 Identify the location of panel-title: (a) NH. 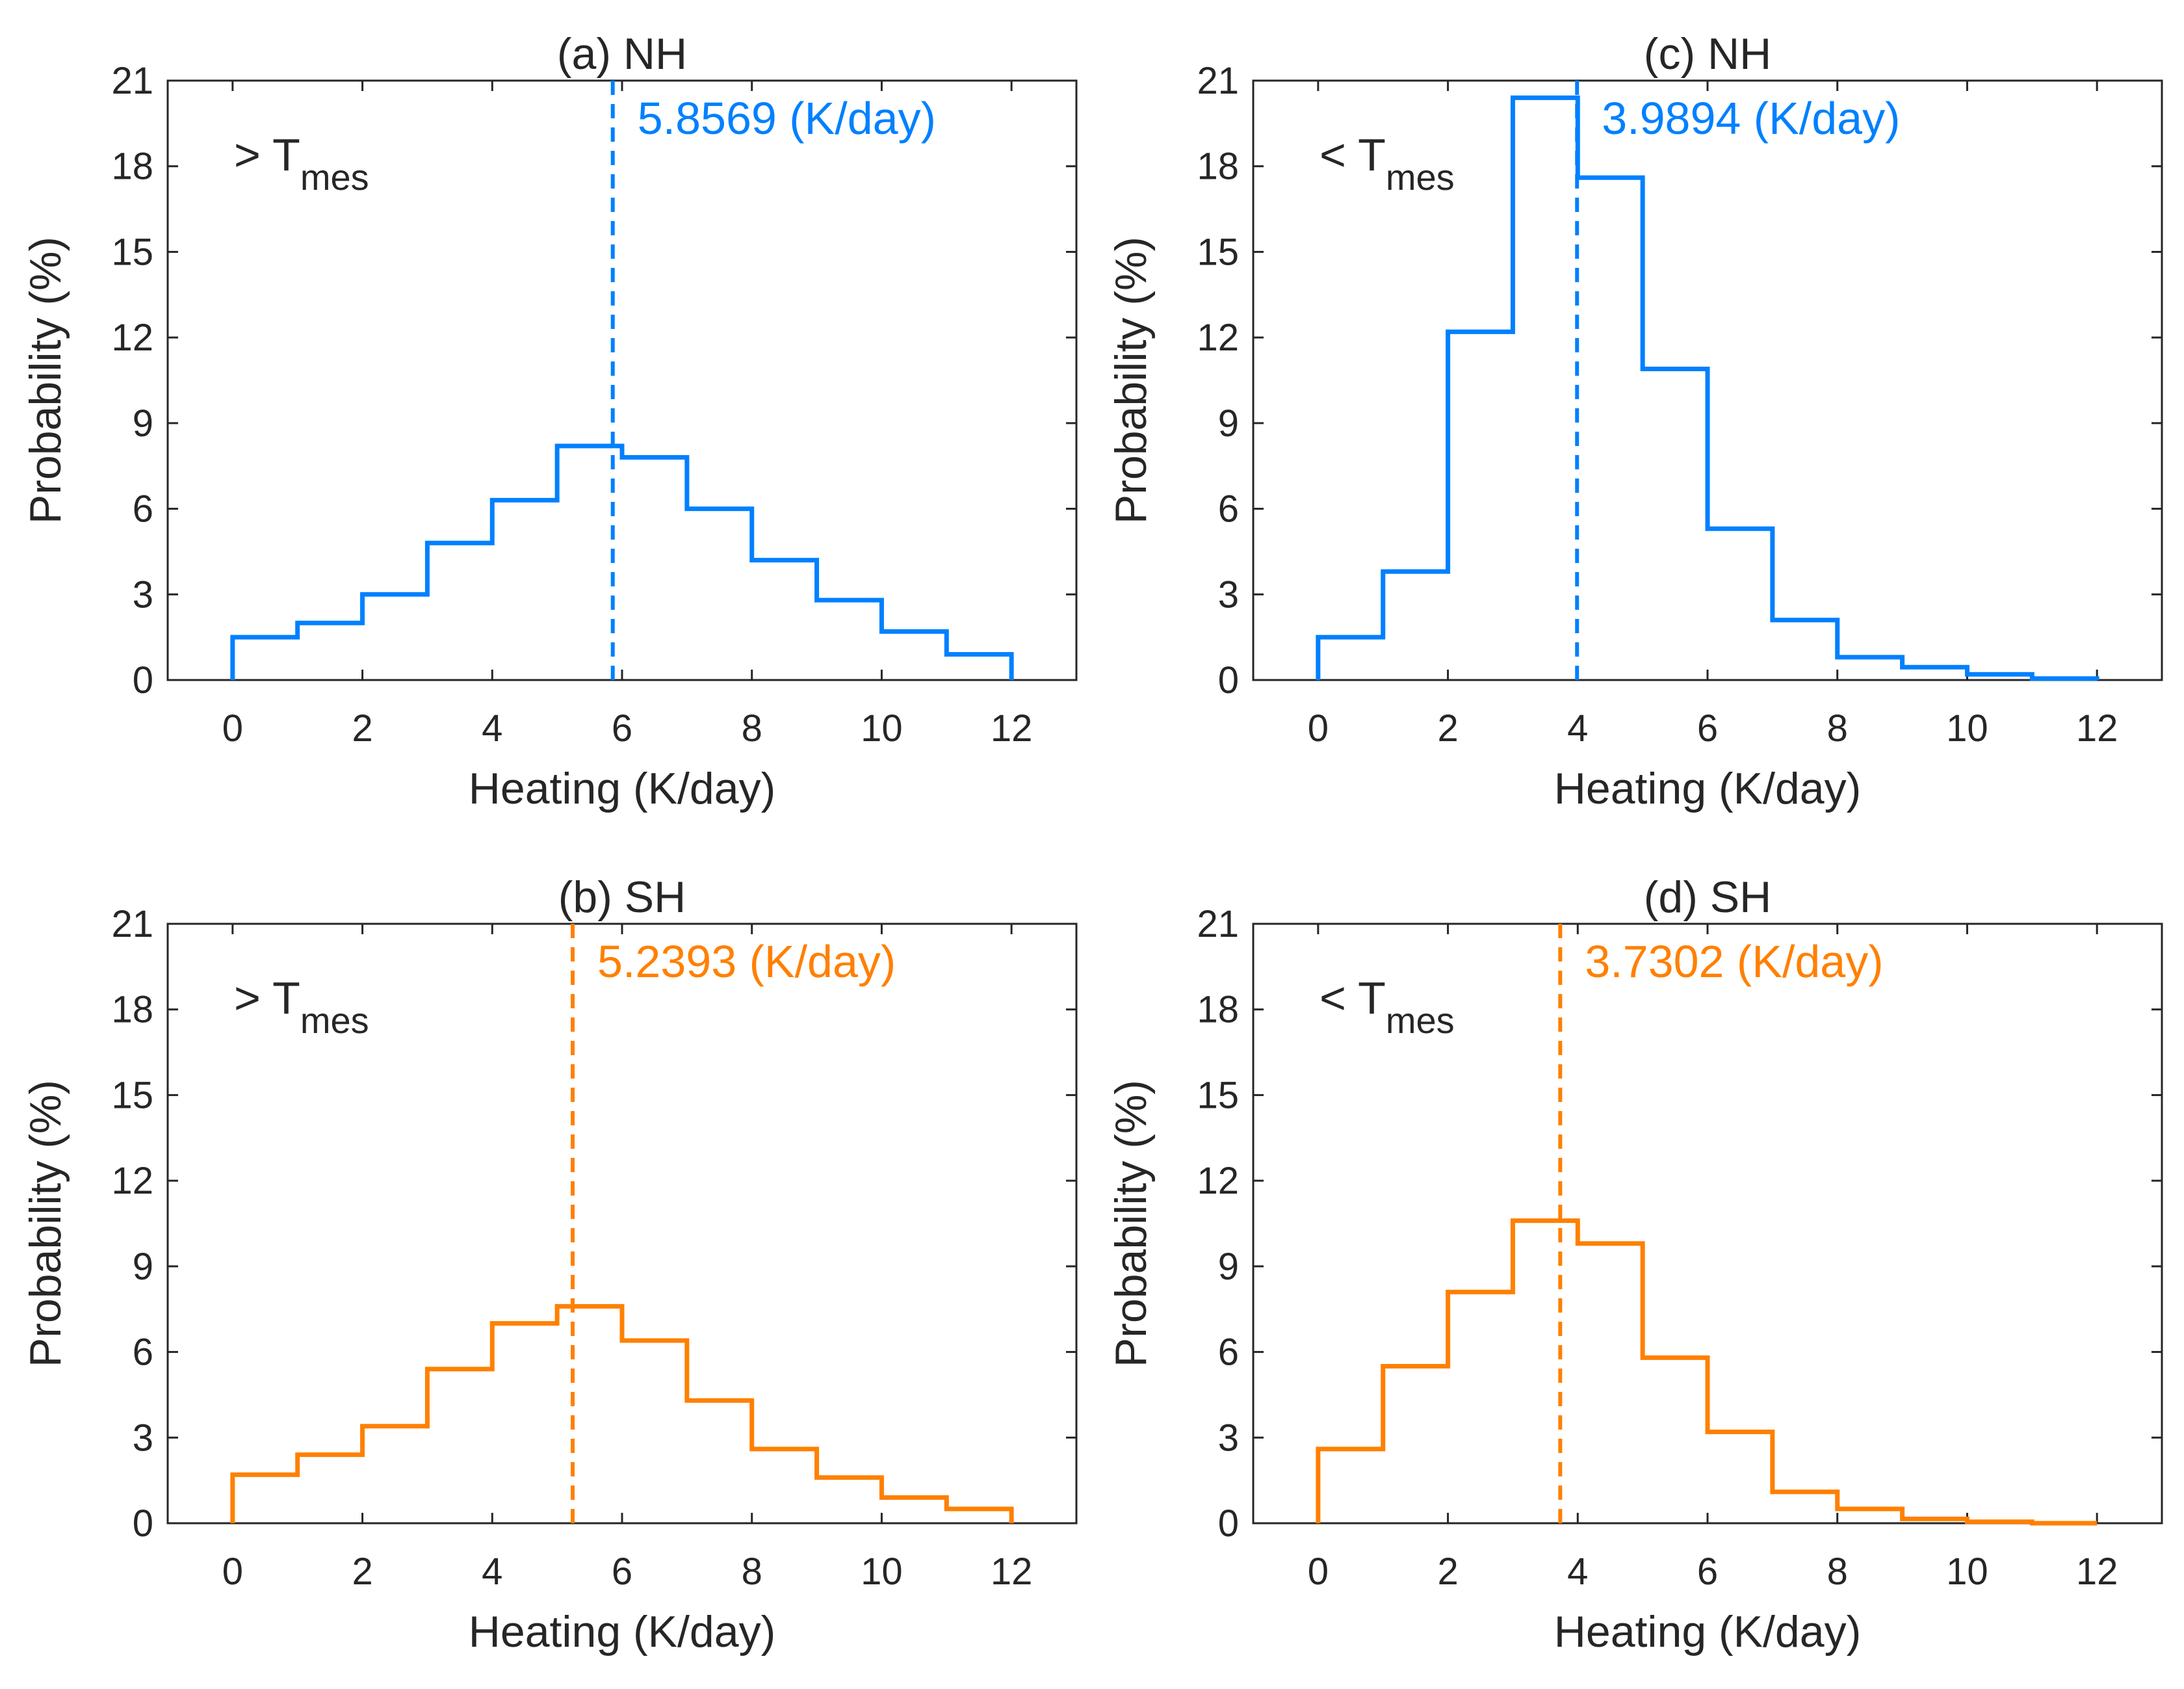
(622, 54).